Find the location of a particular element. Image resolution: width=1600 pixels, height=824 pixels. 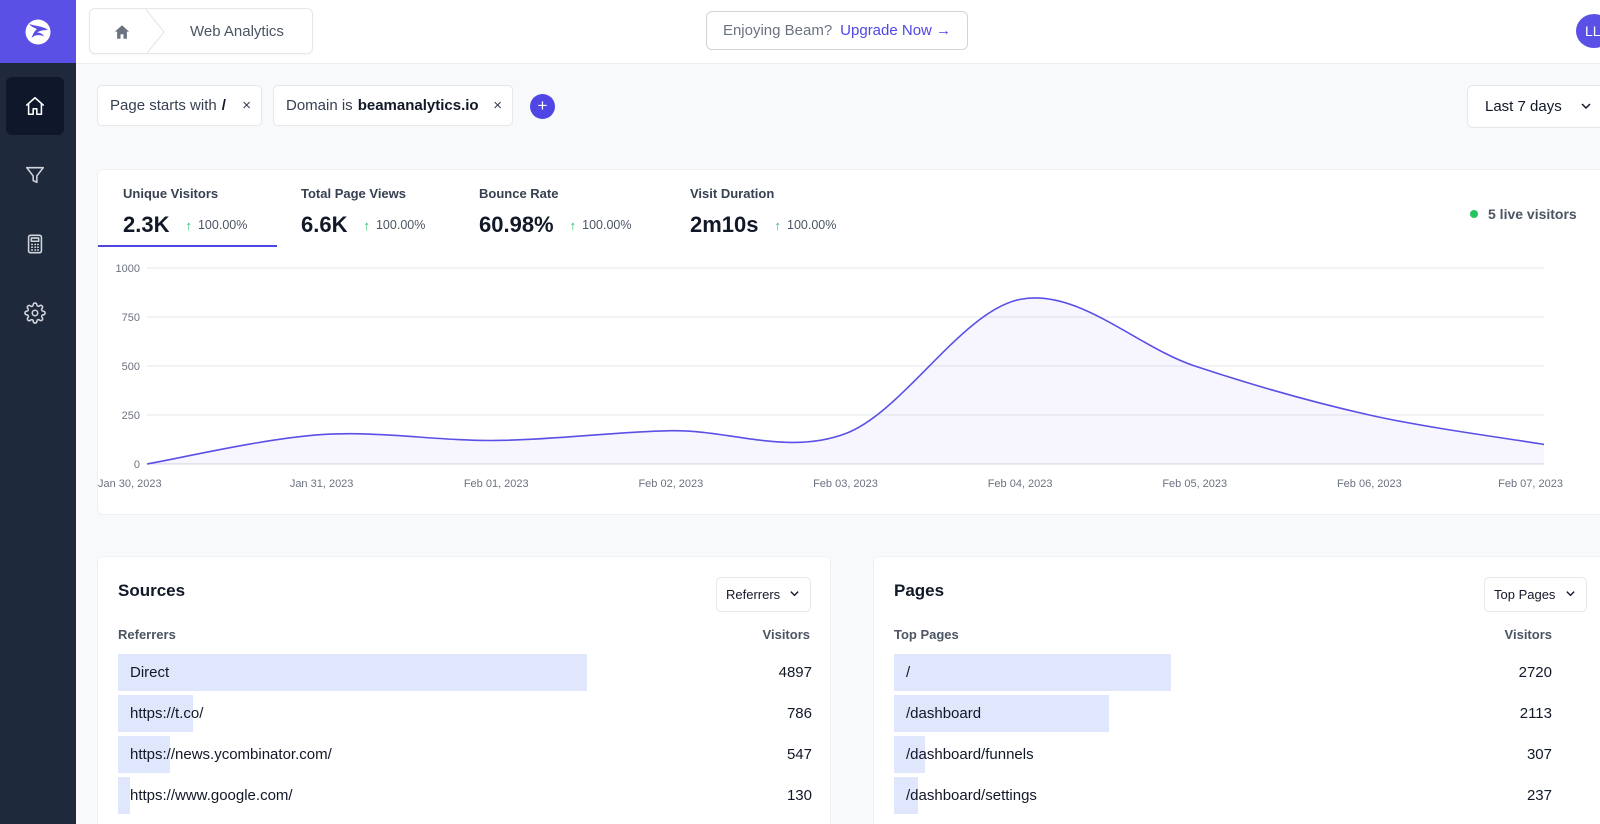

stat-label: Bounce Rate is located at coordinates (519, 193).